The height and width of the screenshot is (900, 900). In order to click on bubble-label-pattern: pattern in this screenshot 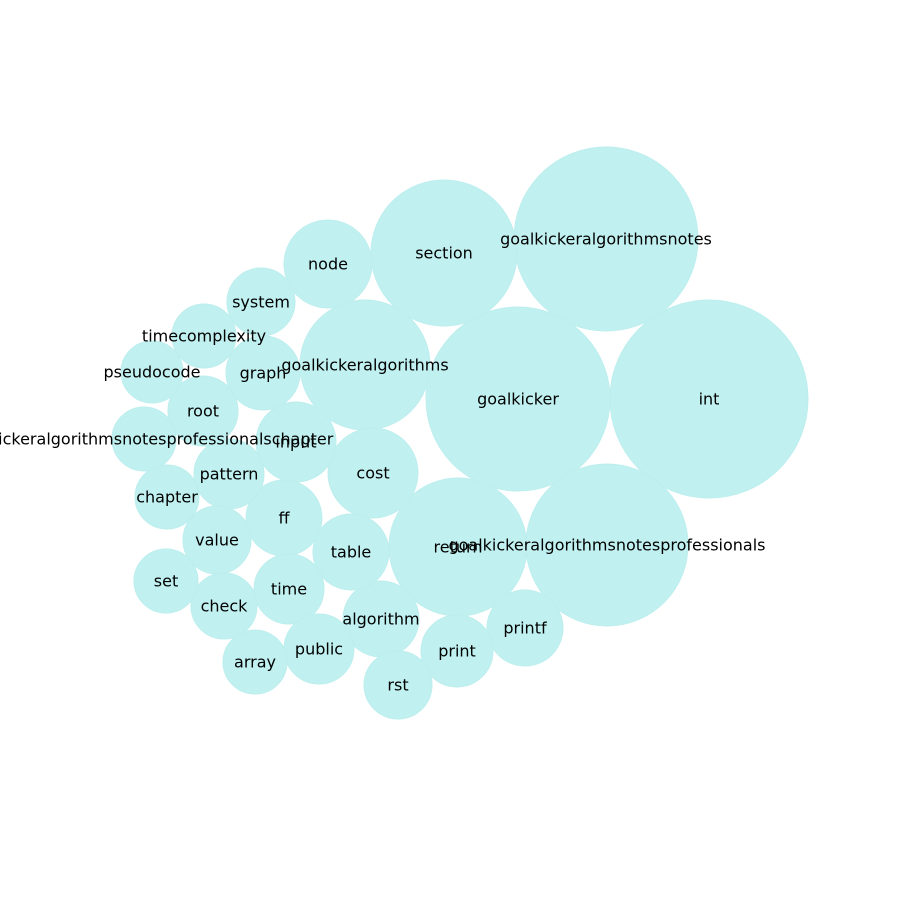, I will do `click(229, 474)`.